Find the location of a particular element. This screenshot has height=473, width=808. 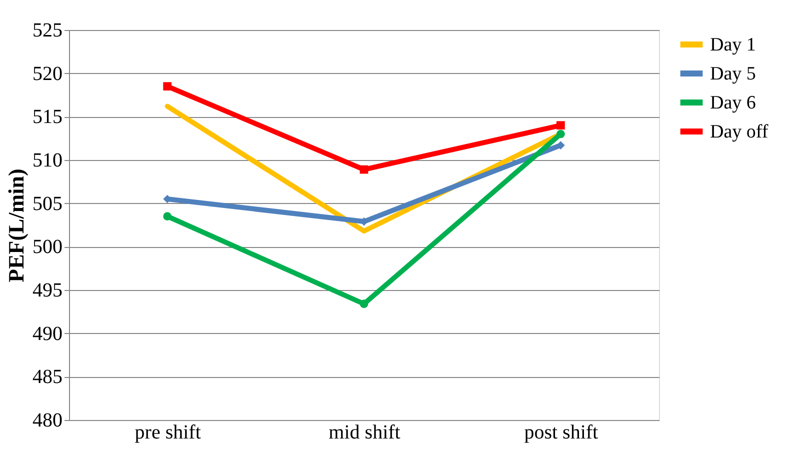

y-tick-label: 480 is located at coordinates (47, 421).